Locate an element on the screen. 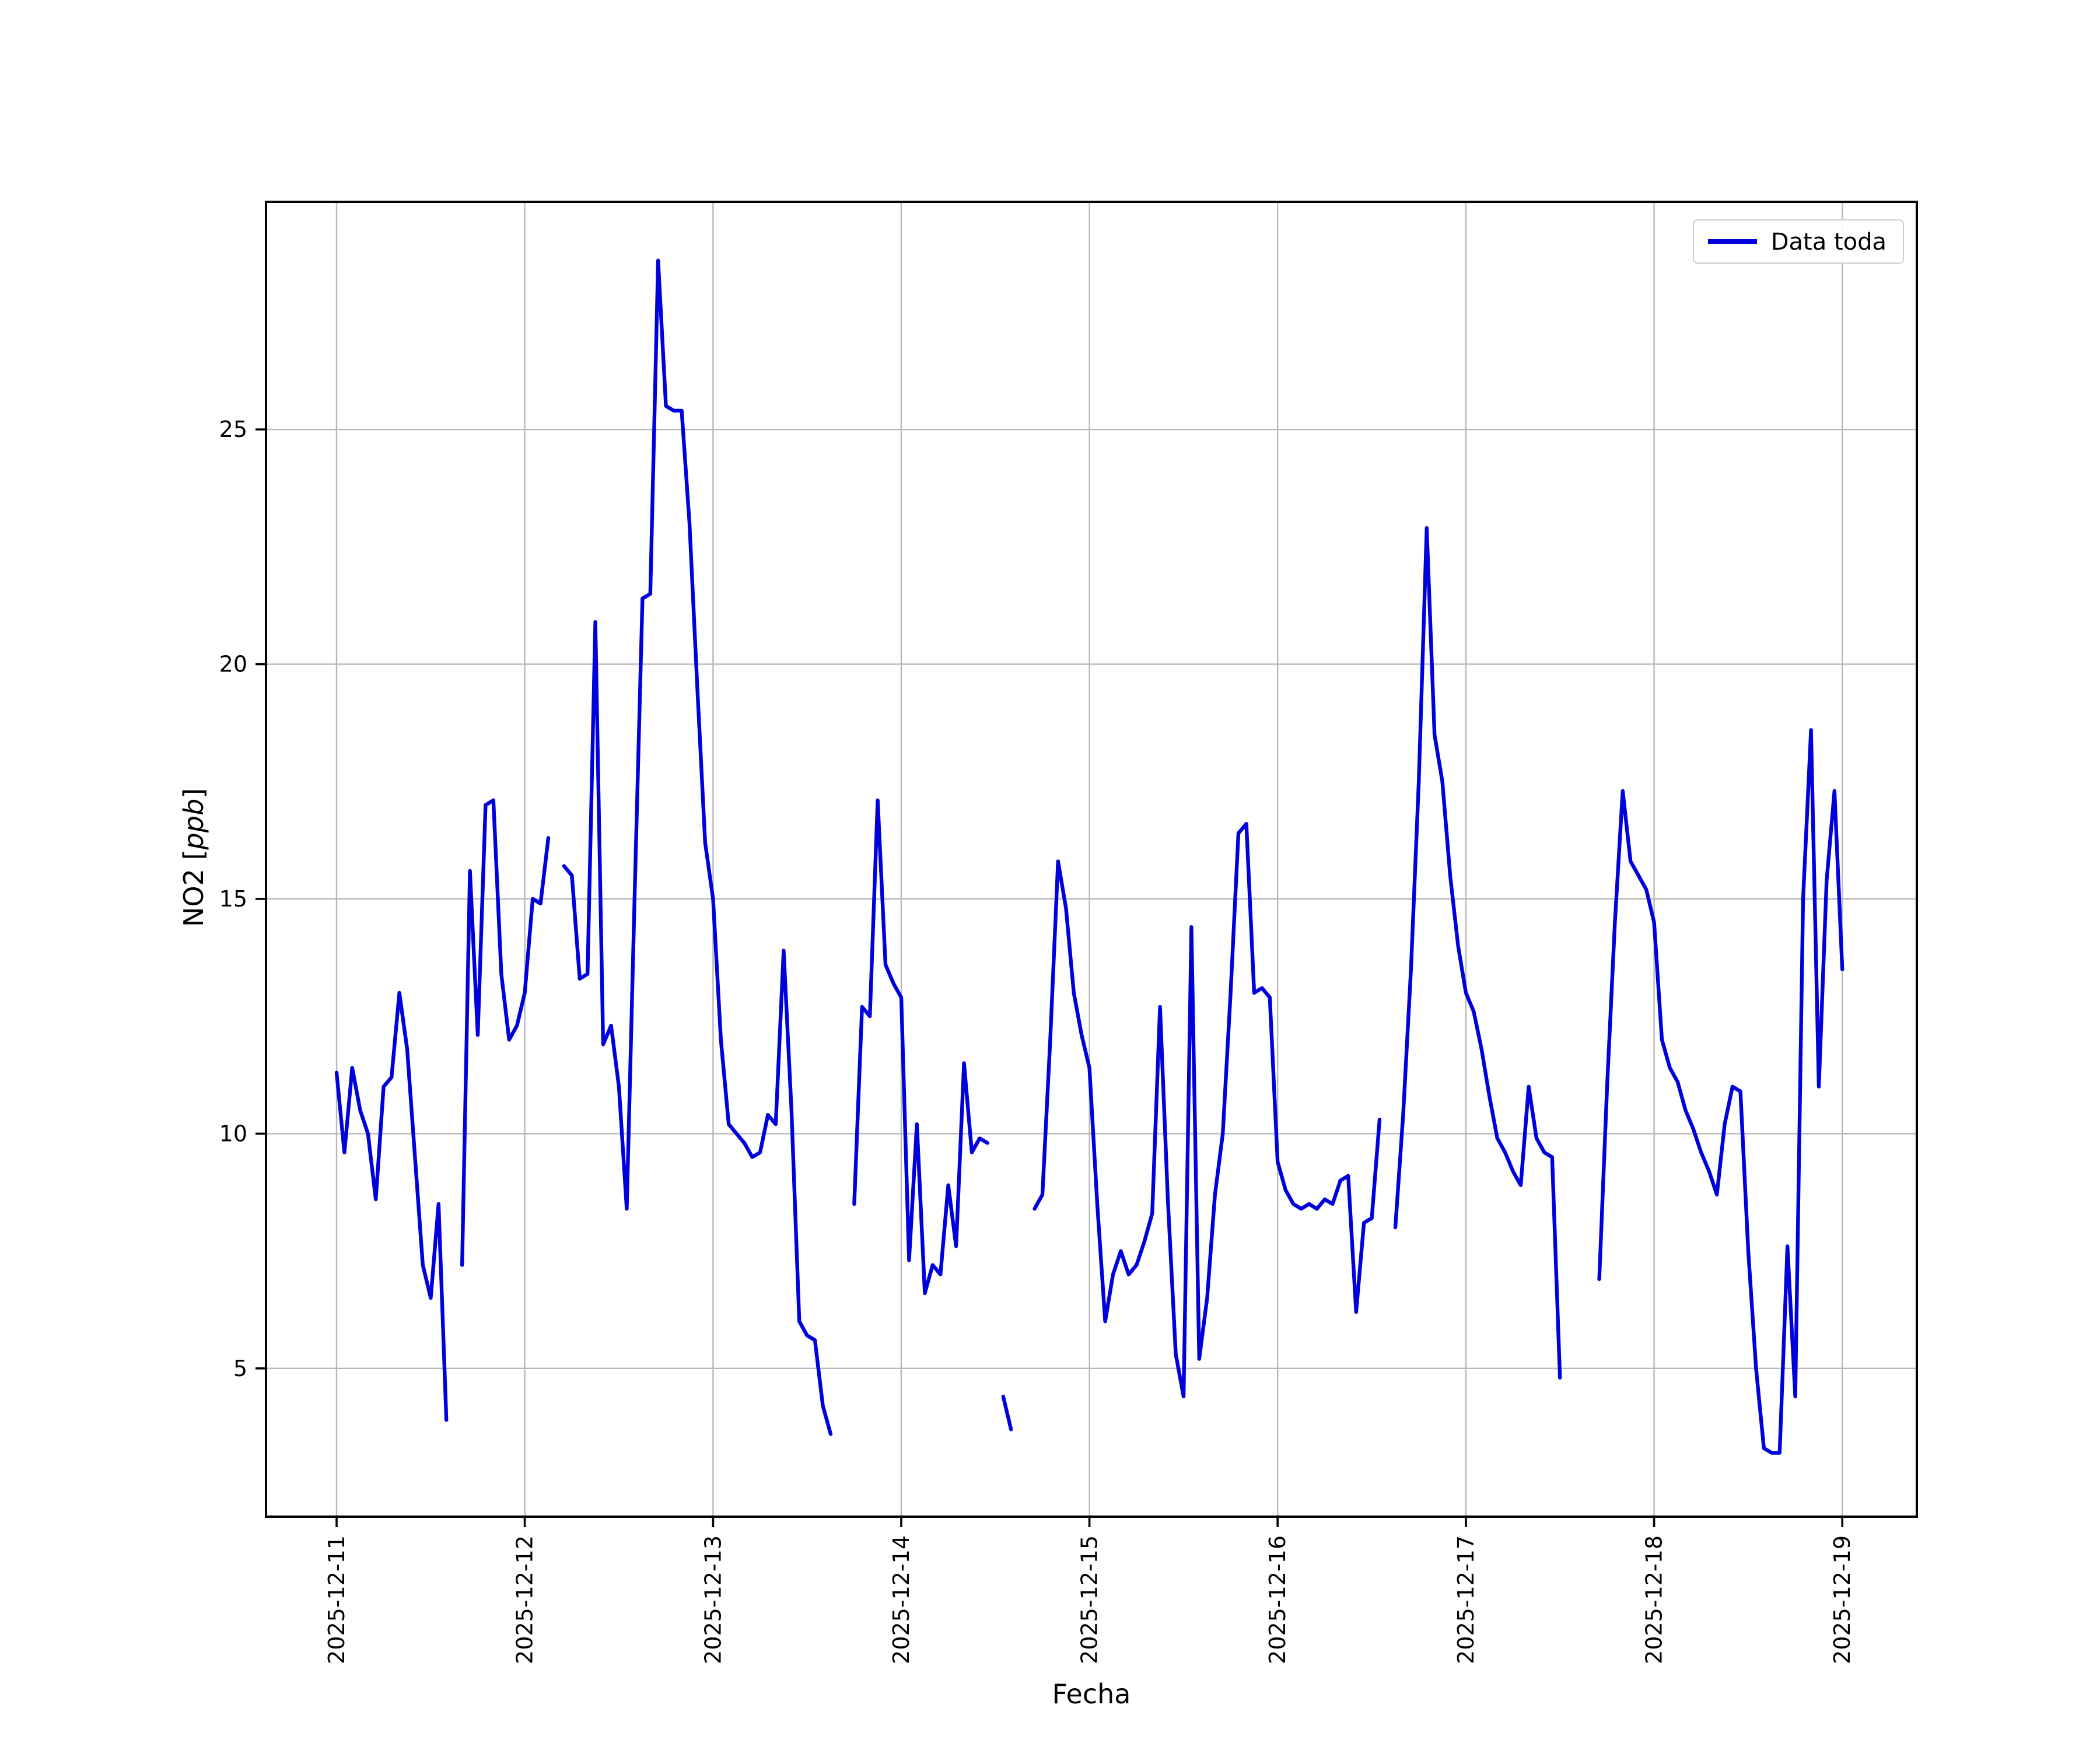 This screenshot has height=1750, width=2100. y-tick-label: 20 is located at coordinates (233, 664).